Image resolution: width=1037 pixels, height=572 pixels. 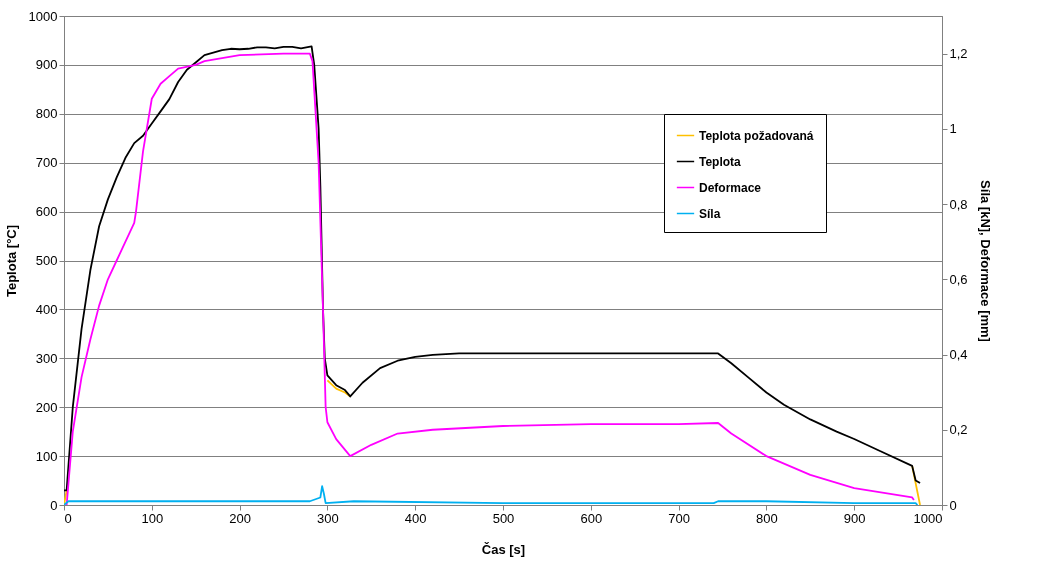 I want to click on y2-tick-label: 0,8, so click(x=958, y=204).